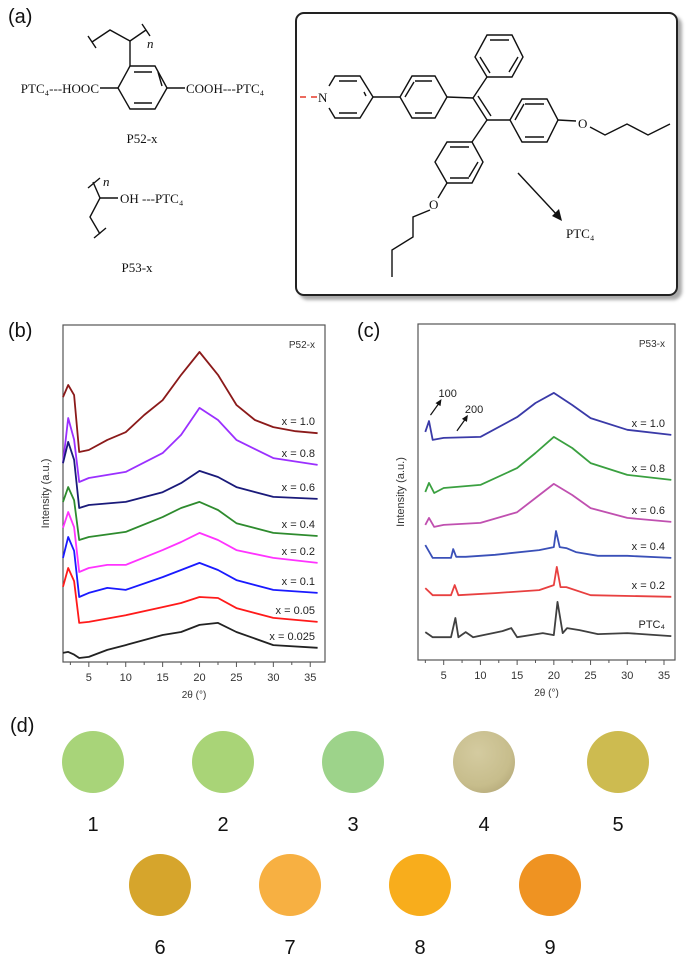 The image size is (693, 973). Describe the element at coordinates (22, 726) in the screenshot. I see `panel-label-d: (d)` at that location.